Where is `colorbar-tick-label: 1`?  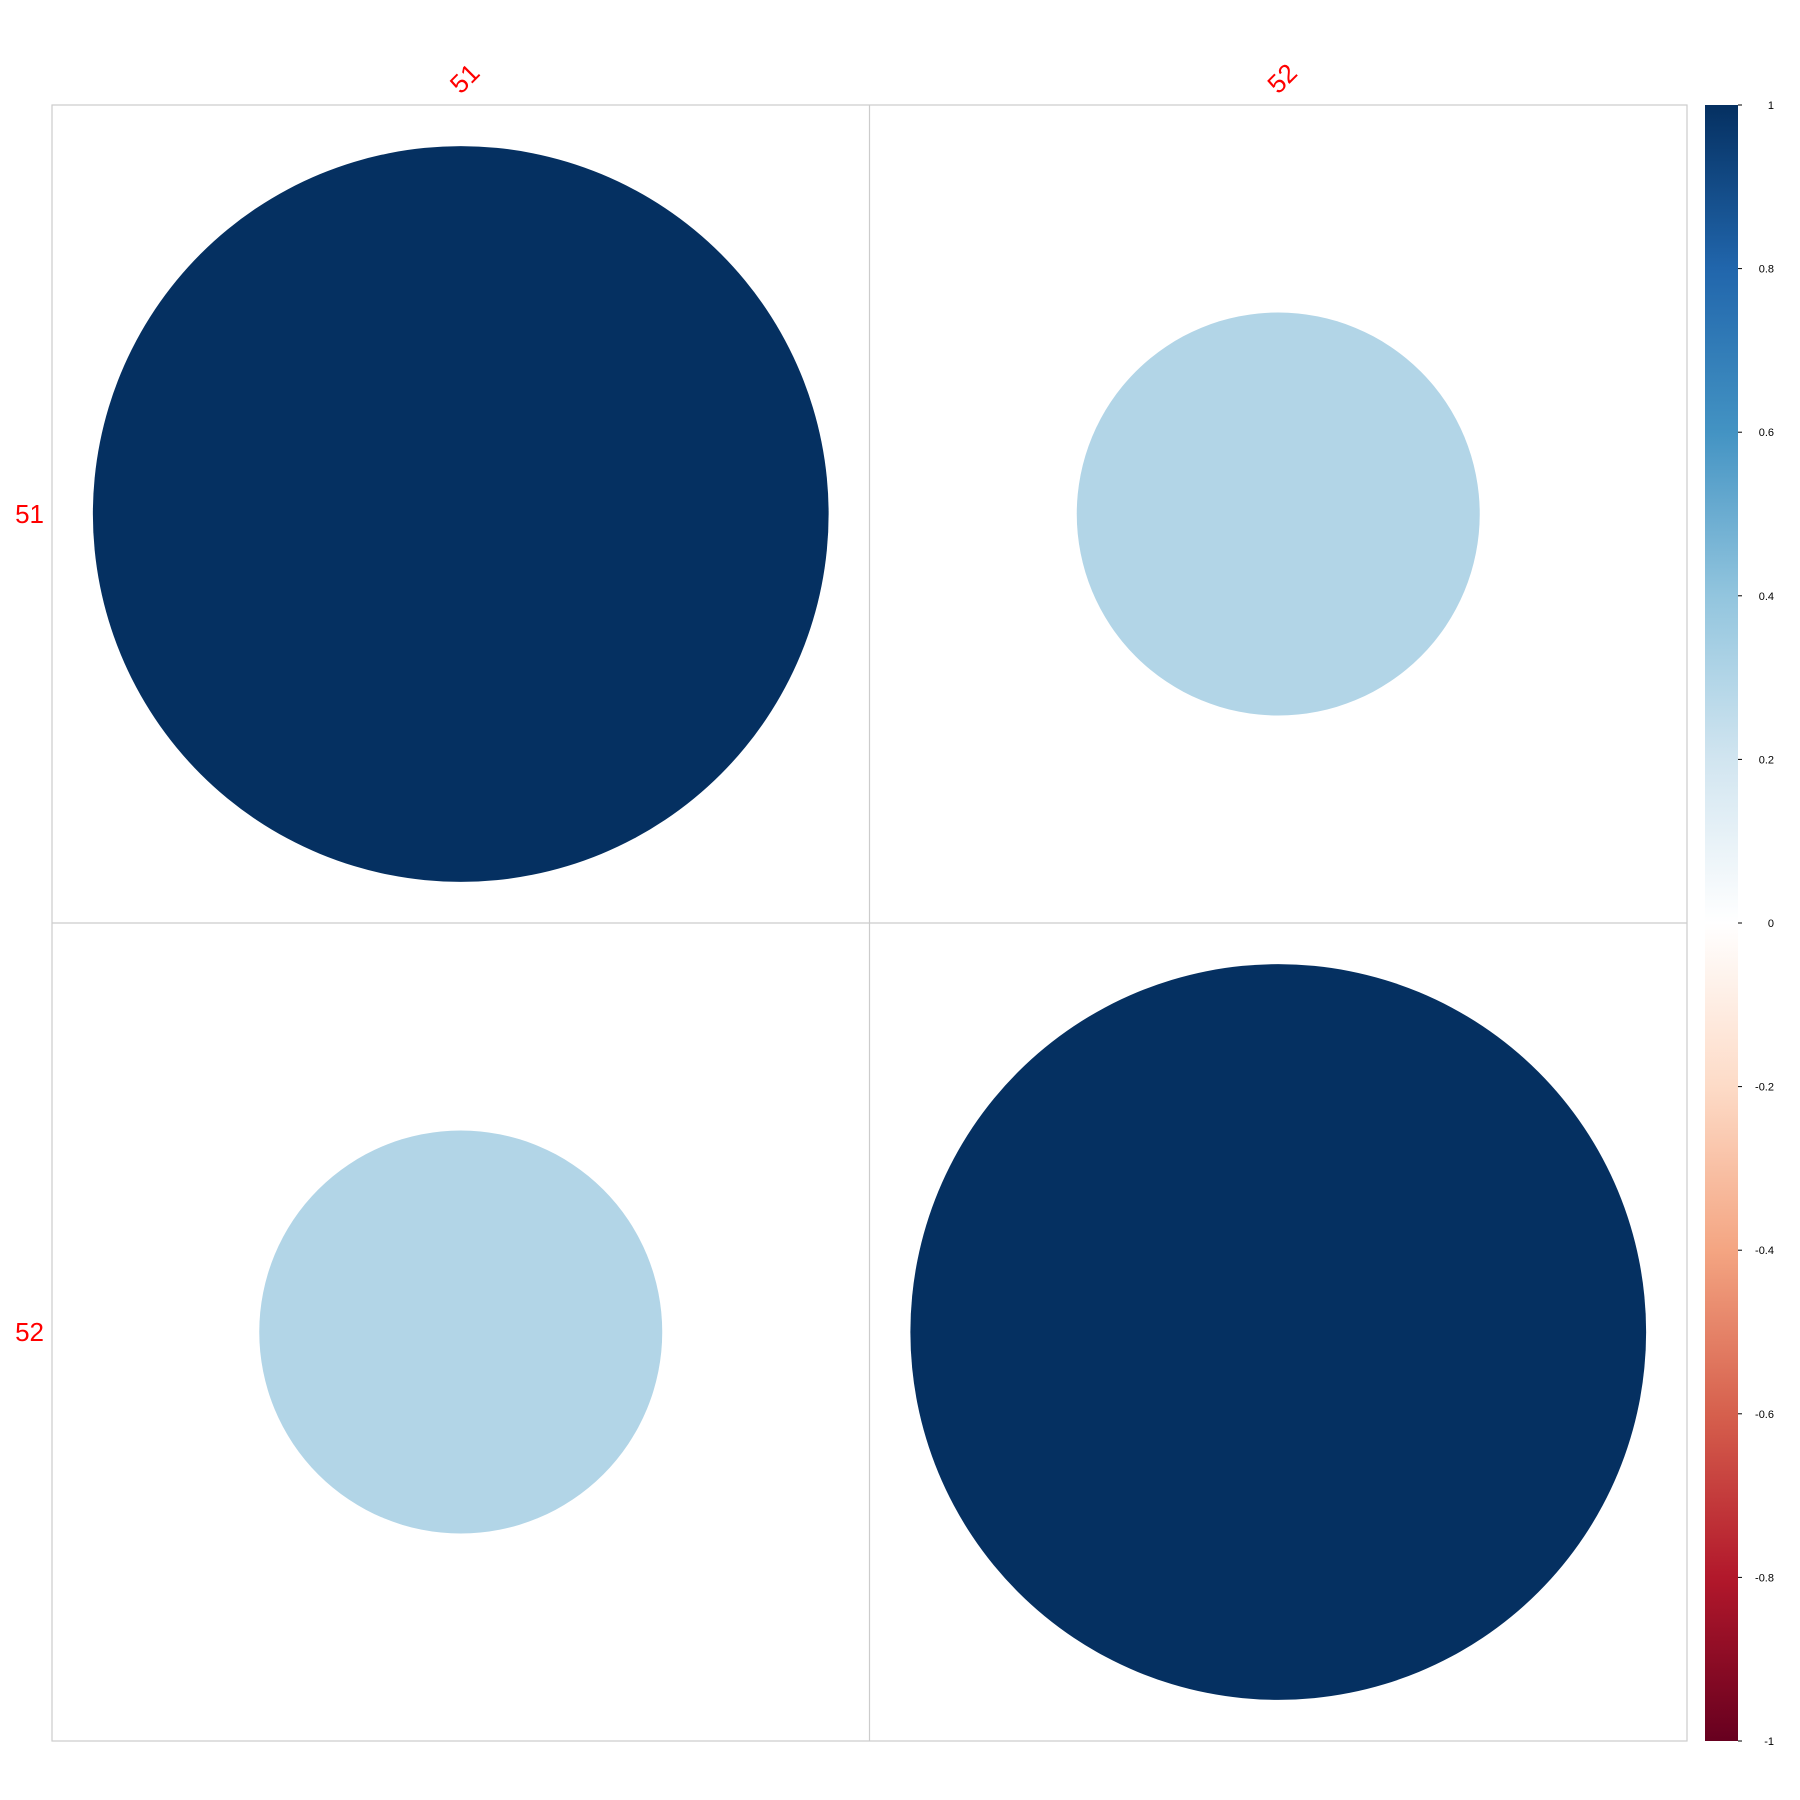
colorbar-tick-label: 1 is located at coordinates (1771, 106).